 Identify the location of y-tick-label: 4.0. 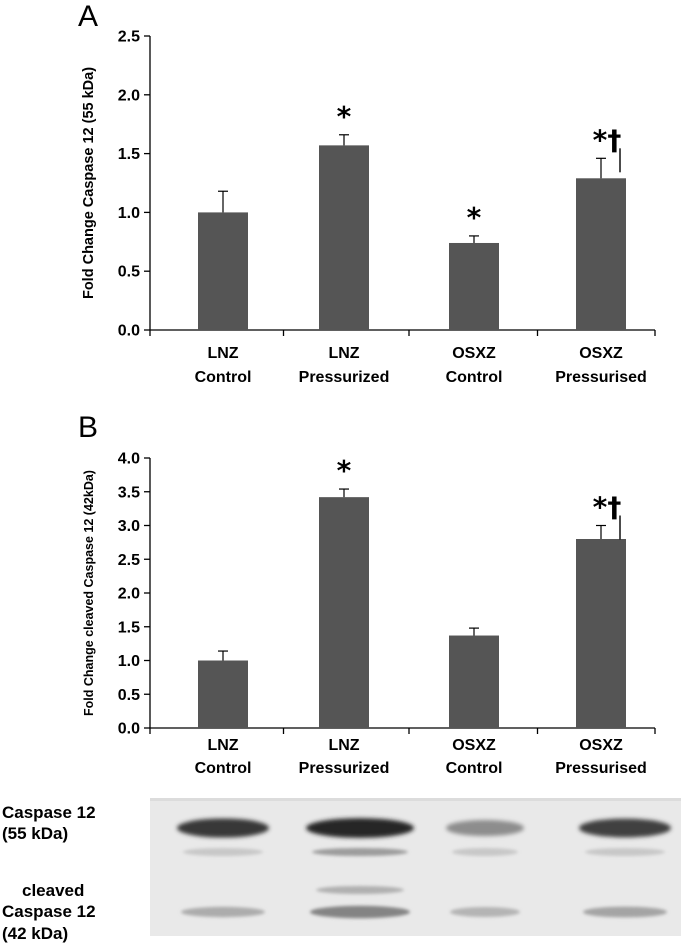
(129, 459).